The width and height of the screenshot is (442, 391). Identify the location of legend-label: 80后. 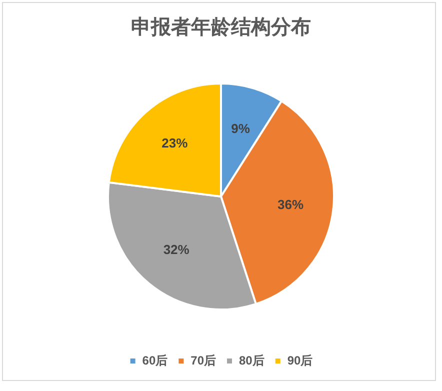
(251, 360).